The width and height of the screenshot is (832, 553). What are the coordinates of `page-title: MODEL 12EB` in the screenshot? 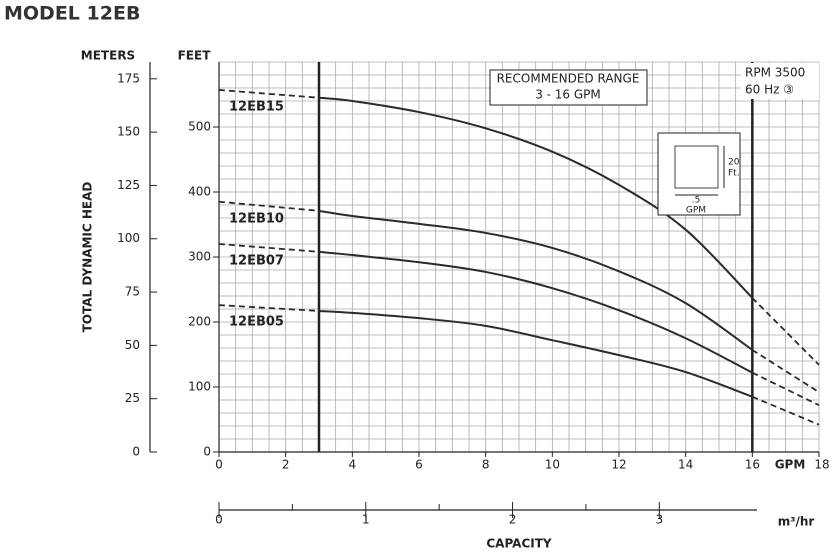 It's located at (72, 14).